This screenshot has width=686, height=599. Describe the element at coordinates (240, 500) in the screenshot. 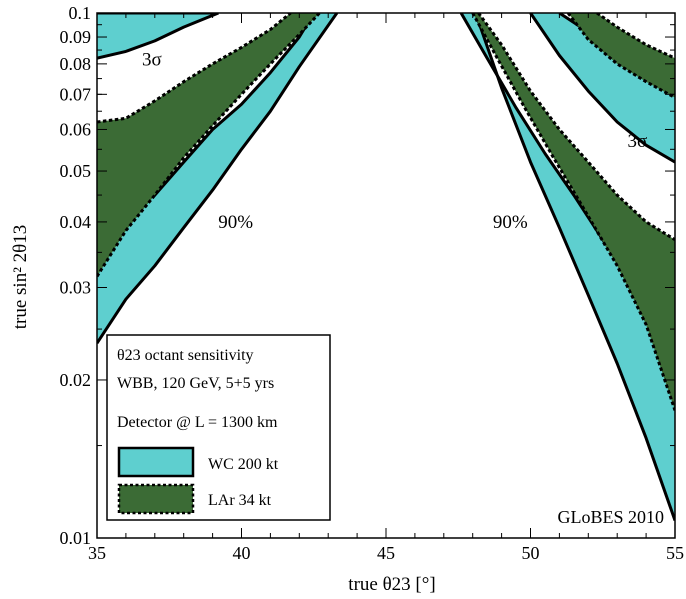

I see `legend-label-lar: LAr 34 kt` at that location.